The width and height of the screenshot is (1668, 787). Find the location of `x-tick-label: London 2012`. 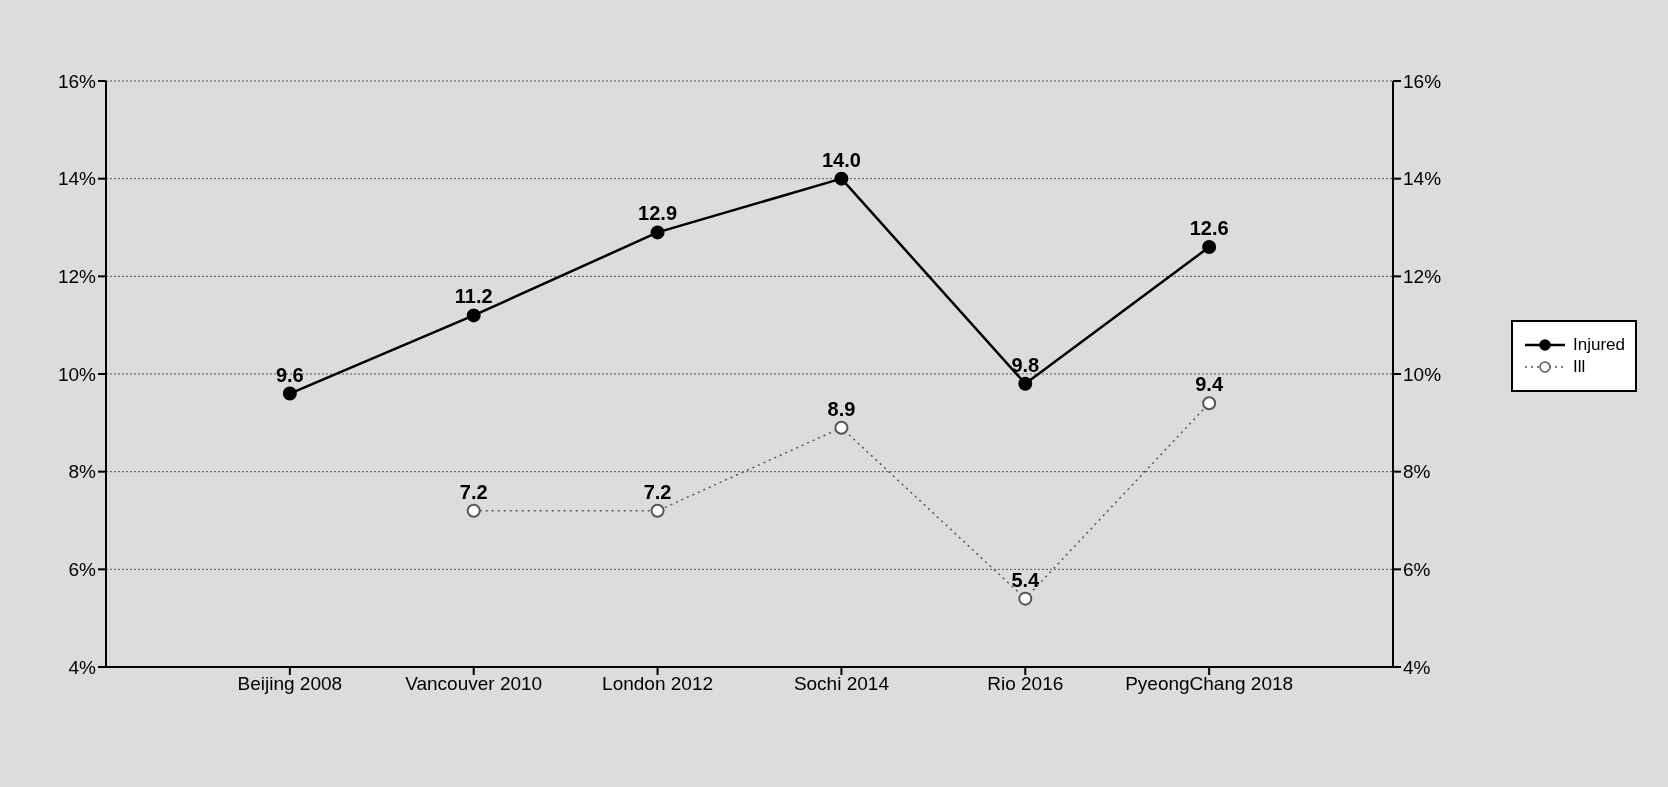

x-tick-label: London 2012 is located at coordinates (658, 684).